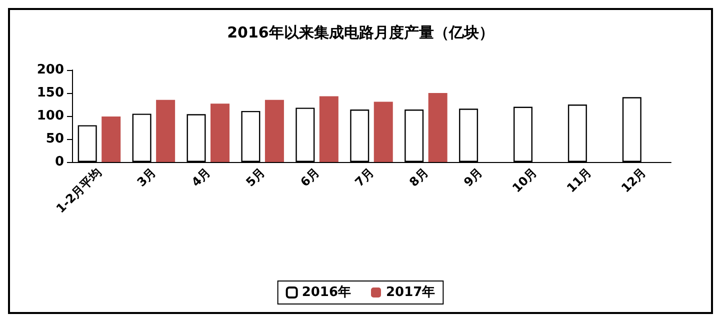  I want to click on chart-title: 2016年以来集成电路月度产量（亿块）, so click(360, 33).